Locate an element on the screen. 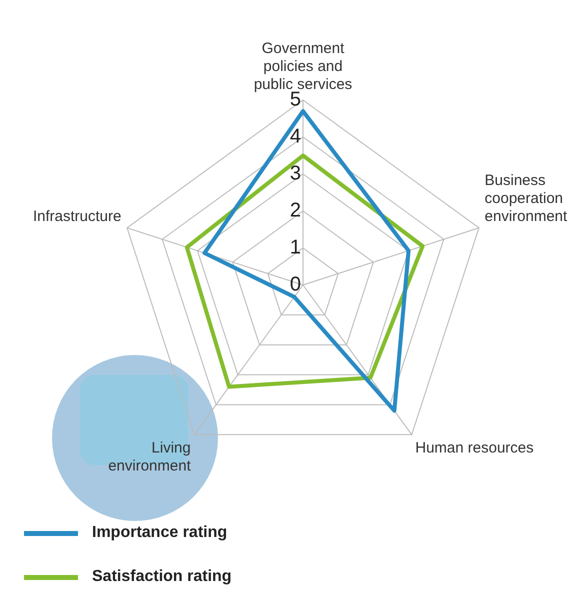  y-tick-label: 4 is located at coordinates (295, 137).